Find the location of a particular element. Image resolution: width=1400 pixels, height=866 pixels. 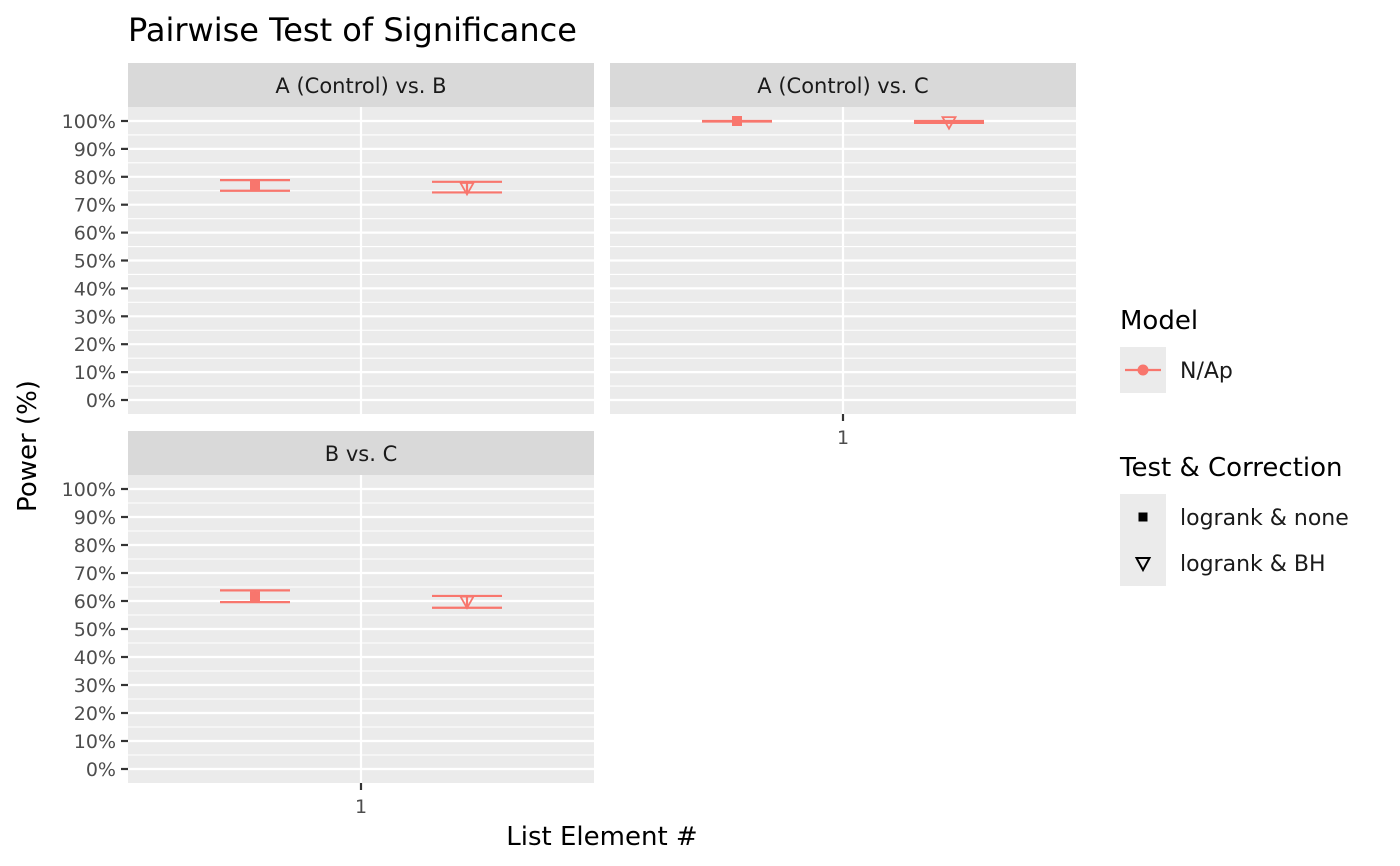

legend-test-title: Test & Correction is located at coordinates (1231, 468).